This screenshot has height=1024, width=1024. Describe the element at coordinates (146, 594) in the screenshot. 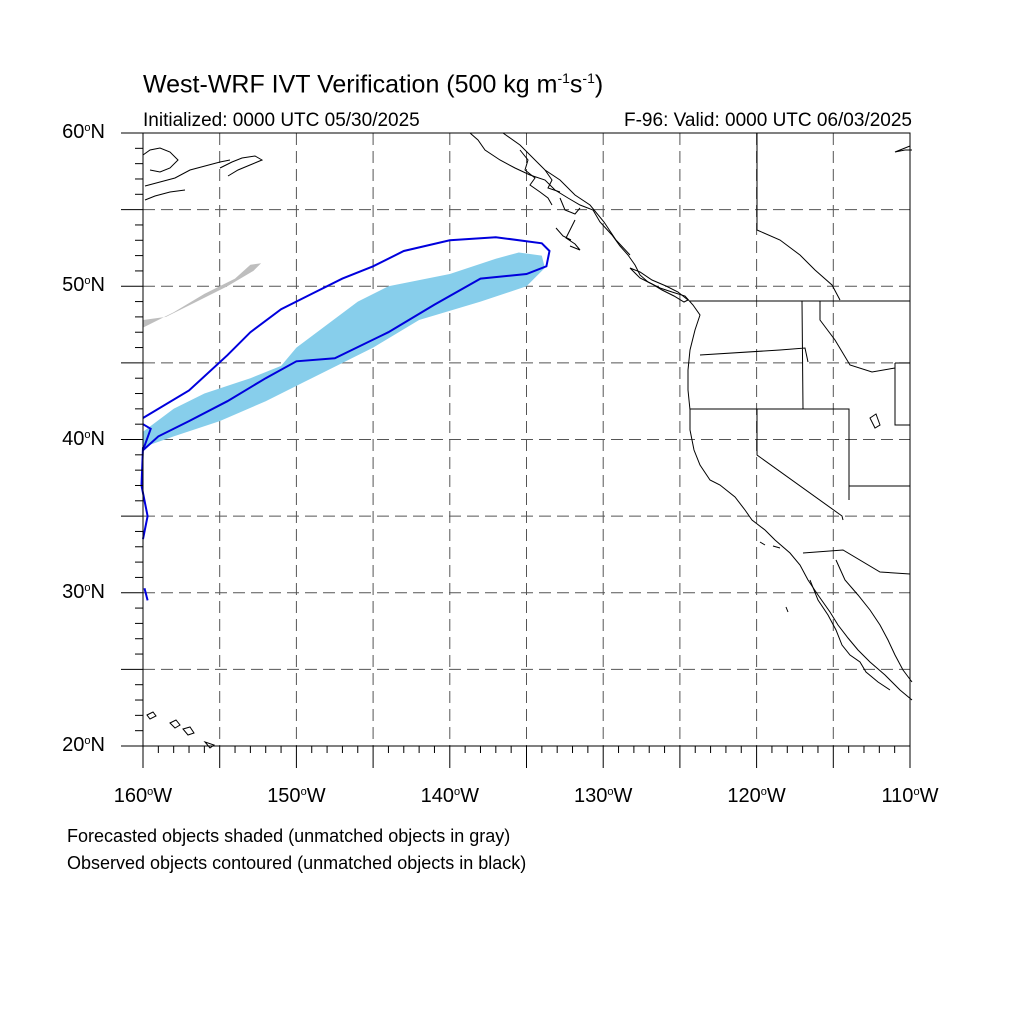

I see `observed-object-fragment` at that location.